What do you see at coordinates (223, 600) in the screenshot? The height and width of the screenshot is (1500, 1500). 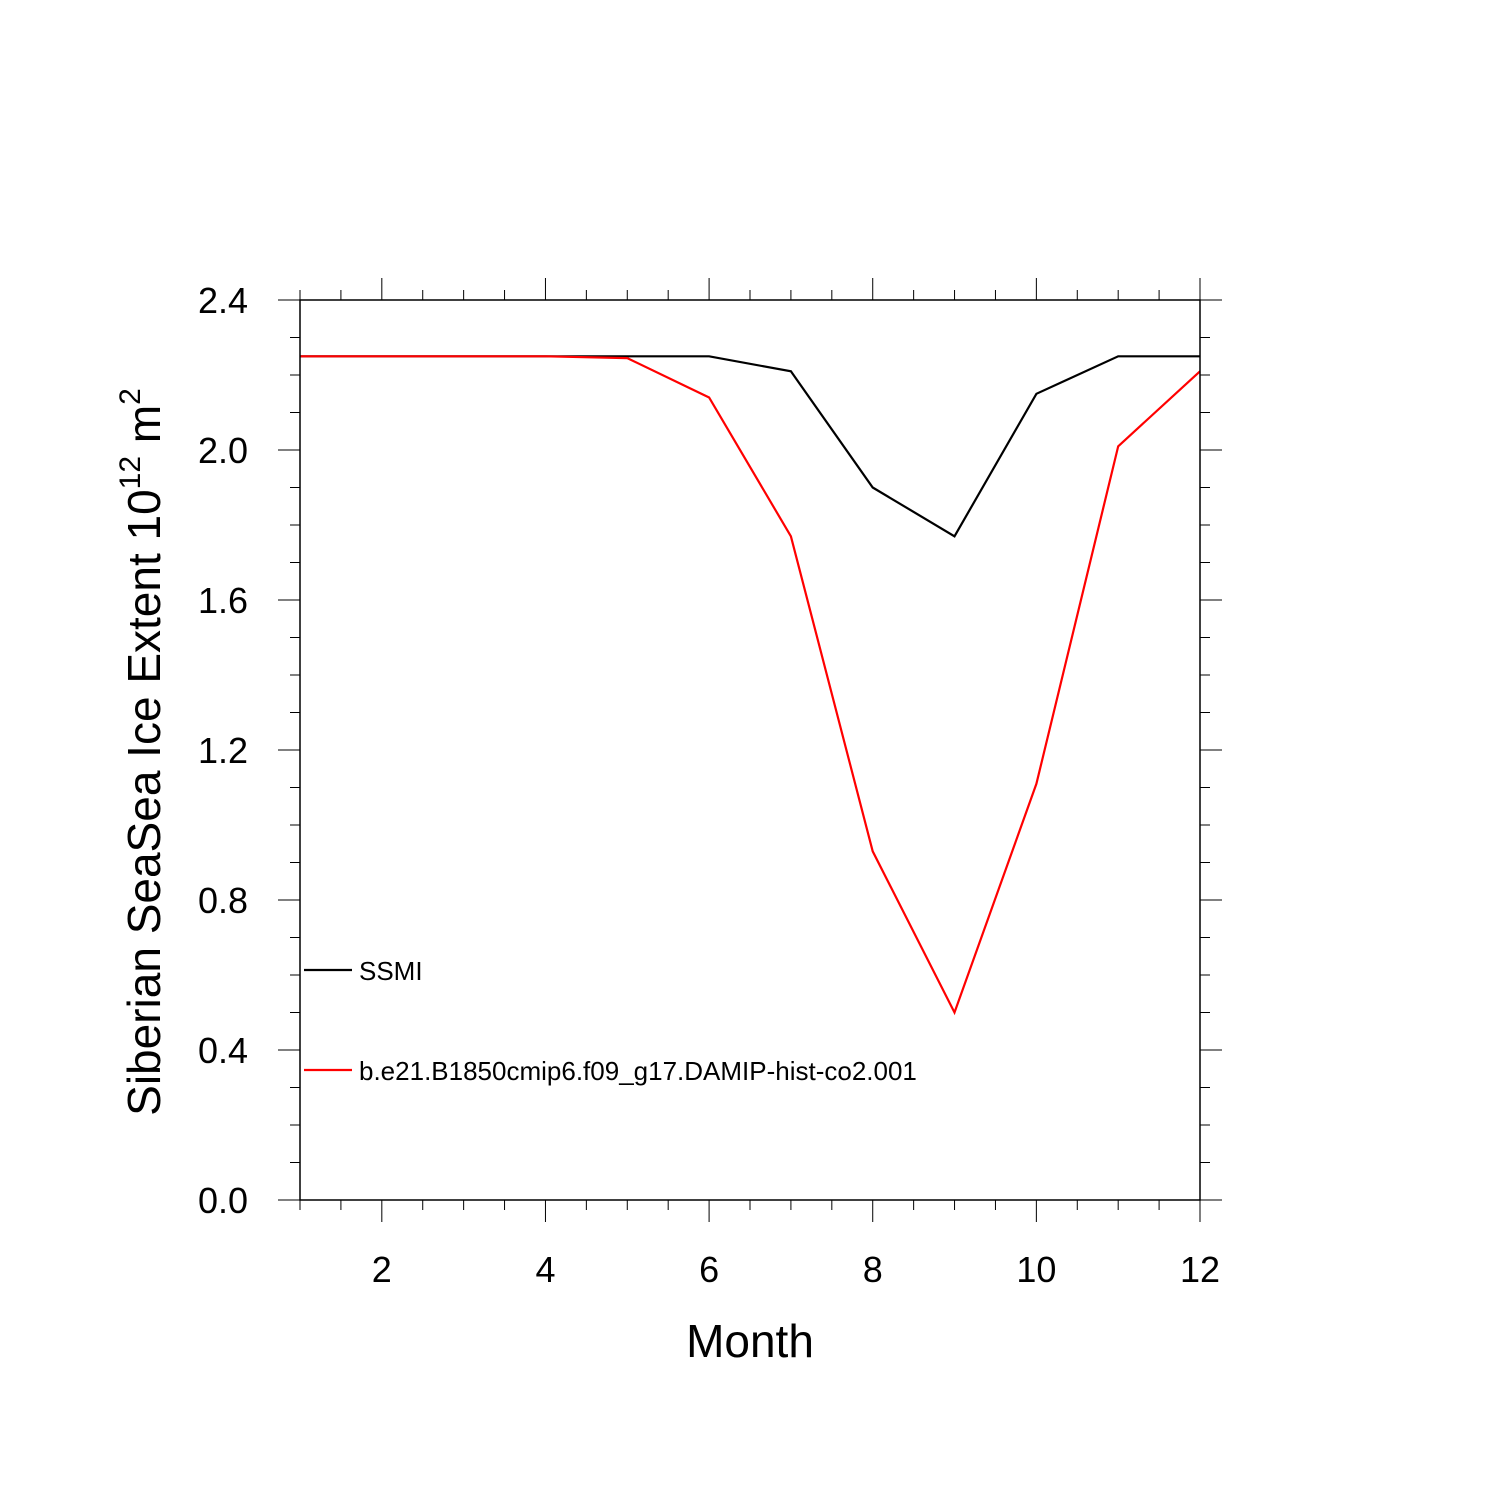 I see `y-tick-label: 1.6` at bounding box center [223, 600].